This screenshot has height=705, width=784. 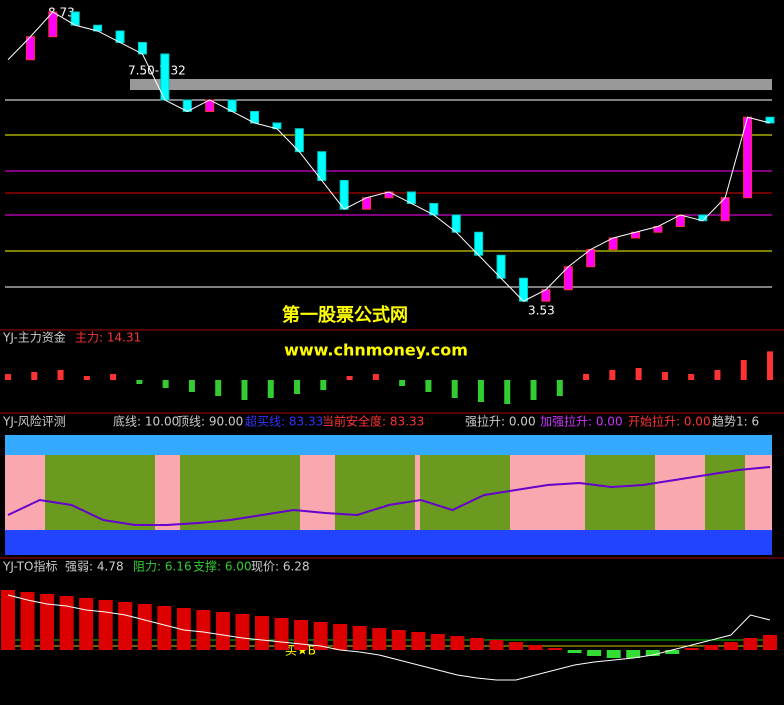 What do you see at coordinates (108, 338) in the screenshot?
I see `panel-value: 主力: 14.31` at bounding box center [108, 338].